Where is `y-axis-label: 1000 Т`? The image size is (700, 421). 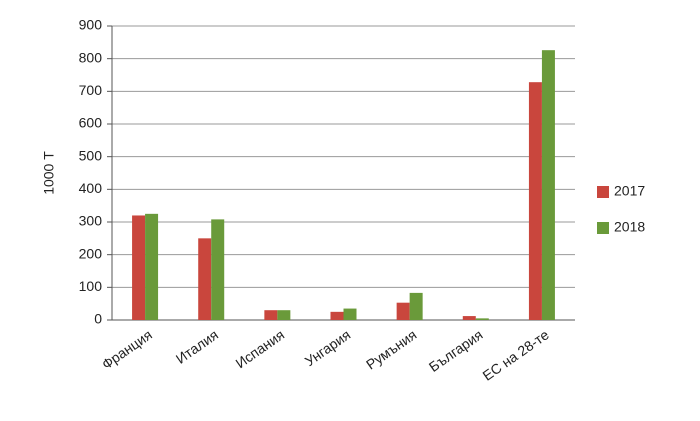
y-axis-label: 1000 Т is located at coordinates (49, 173).